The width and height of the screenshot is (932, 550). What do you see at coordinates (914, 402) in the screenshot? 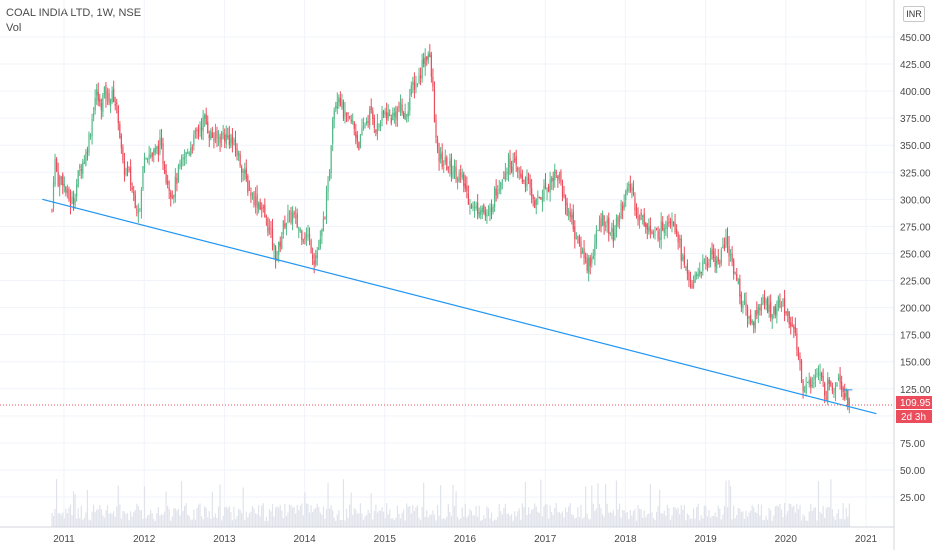
I see `last-price-tag-bg` at bounding box center [914, 402].